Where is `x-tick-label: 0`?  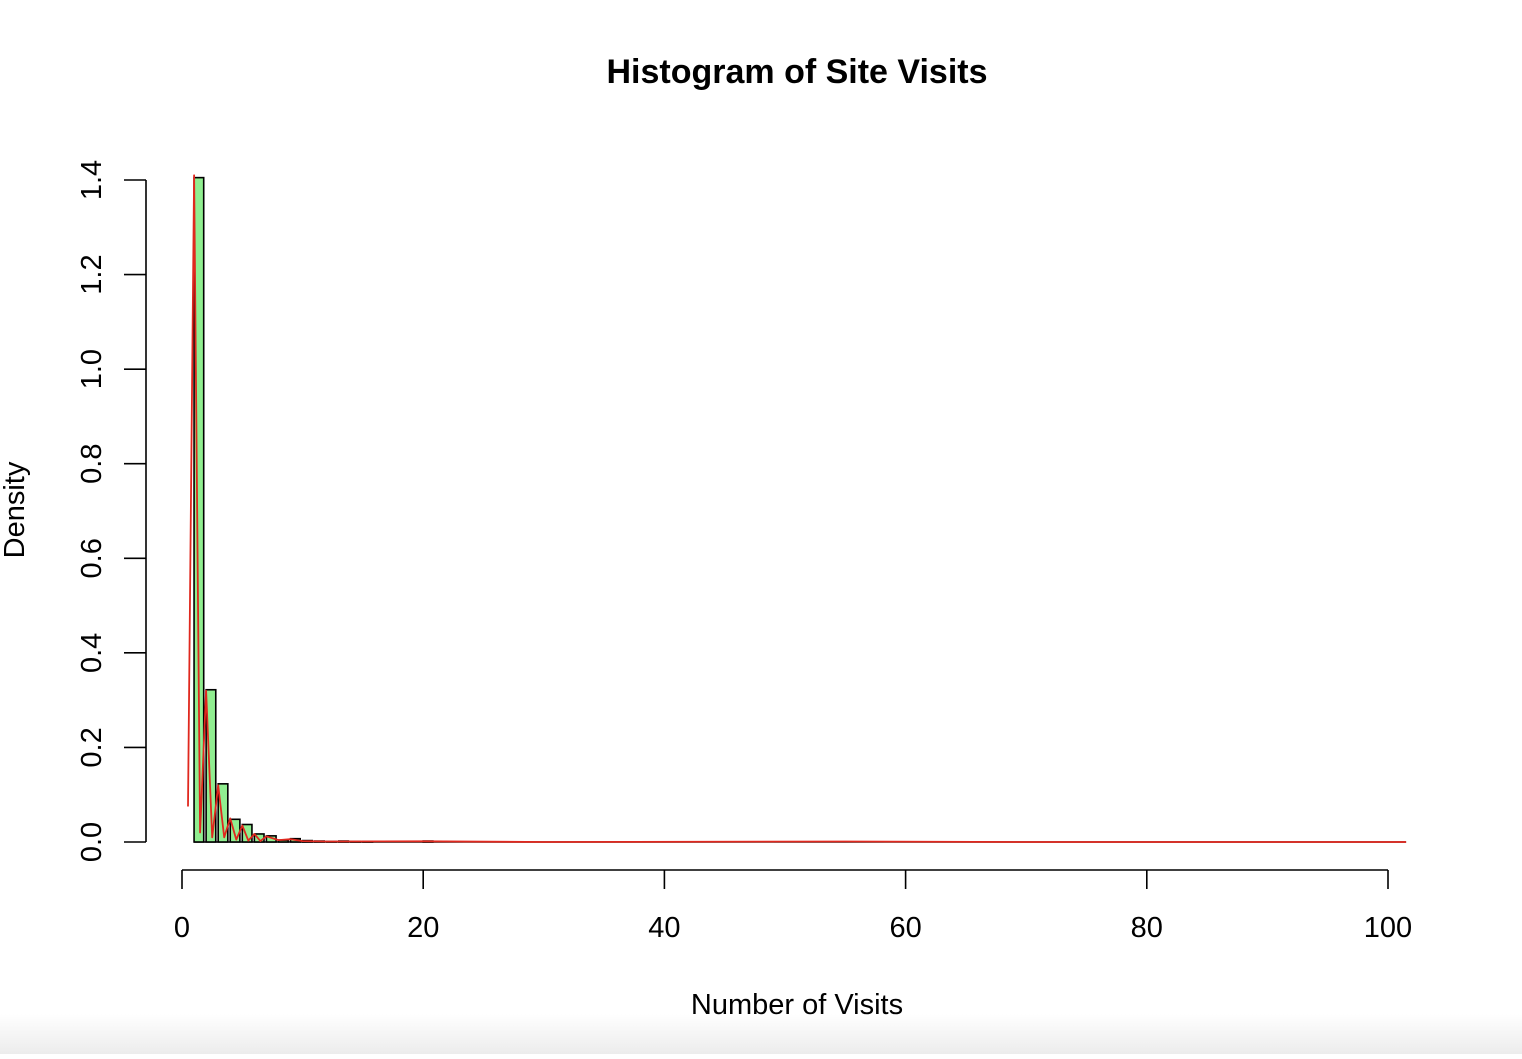
x-tick-label: 0 is located at coordinates (182, 928).